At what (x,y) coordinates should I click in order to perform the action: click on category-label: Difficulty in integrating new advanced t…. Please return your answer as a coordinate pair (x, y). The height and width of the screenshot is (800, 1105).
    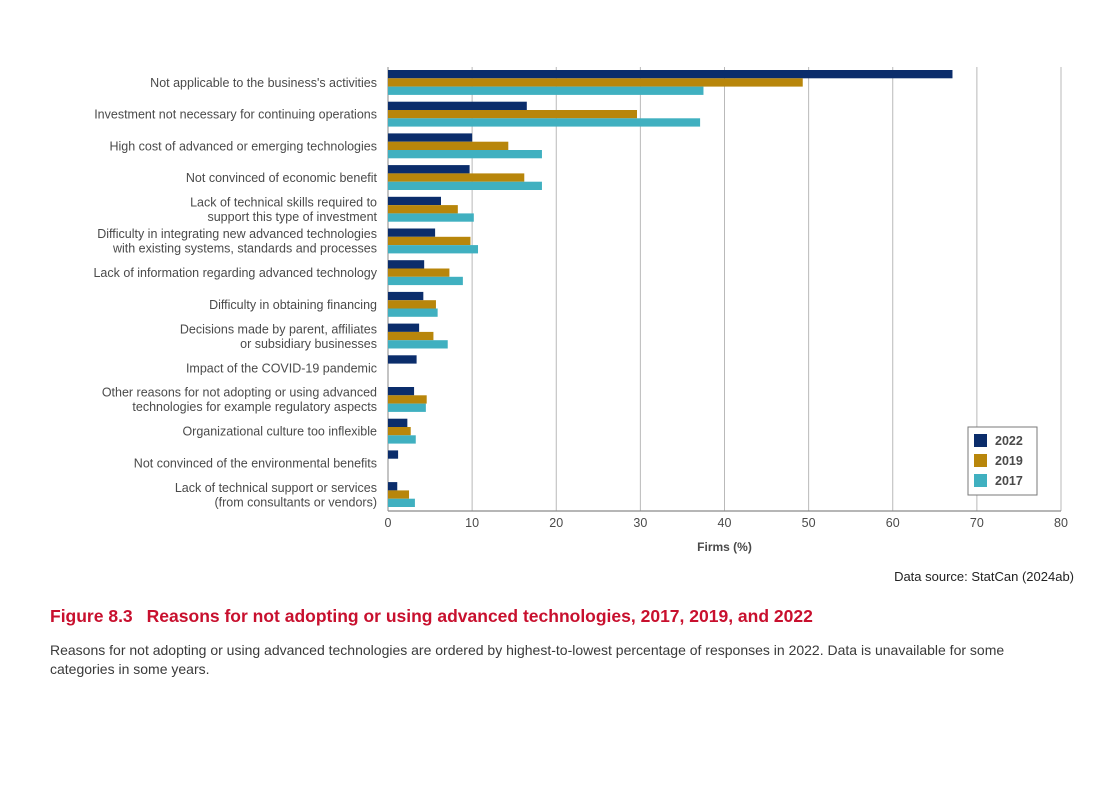
    Looking at the image, I should click on (237, 241).